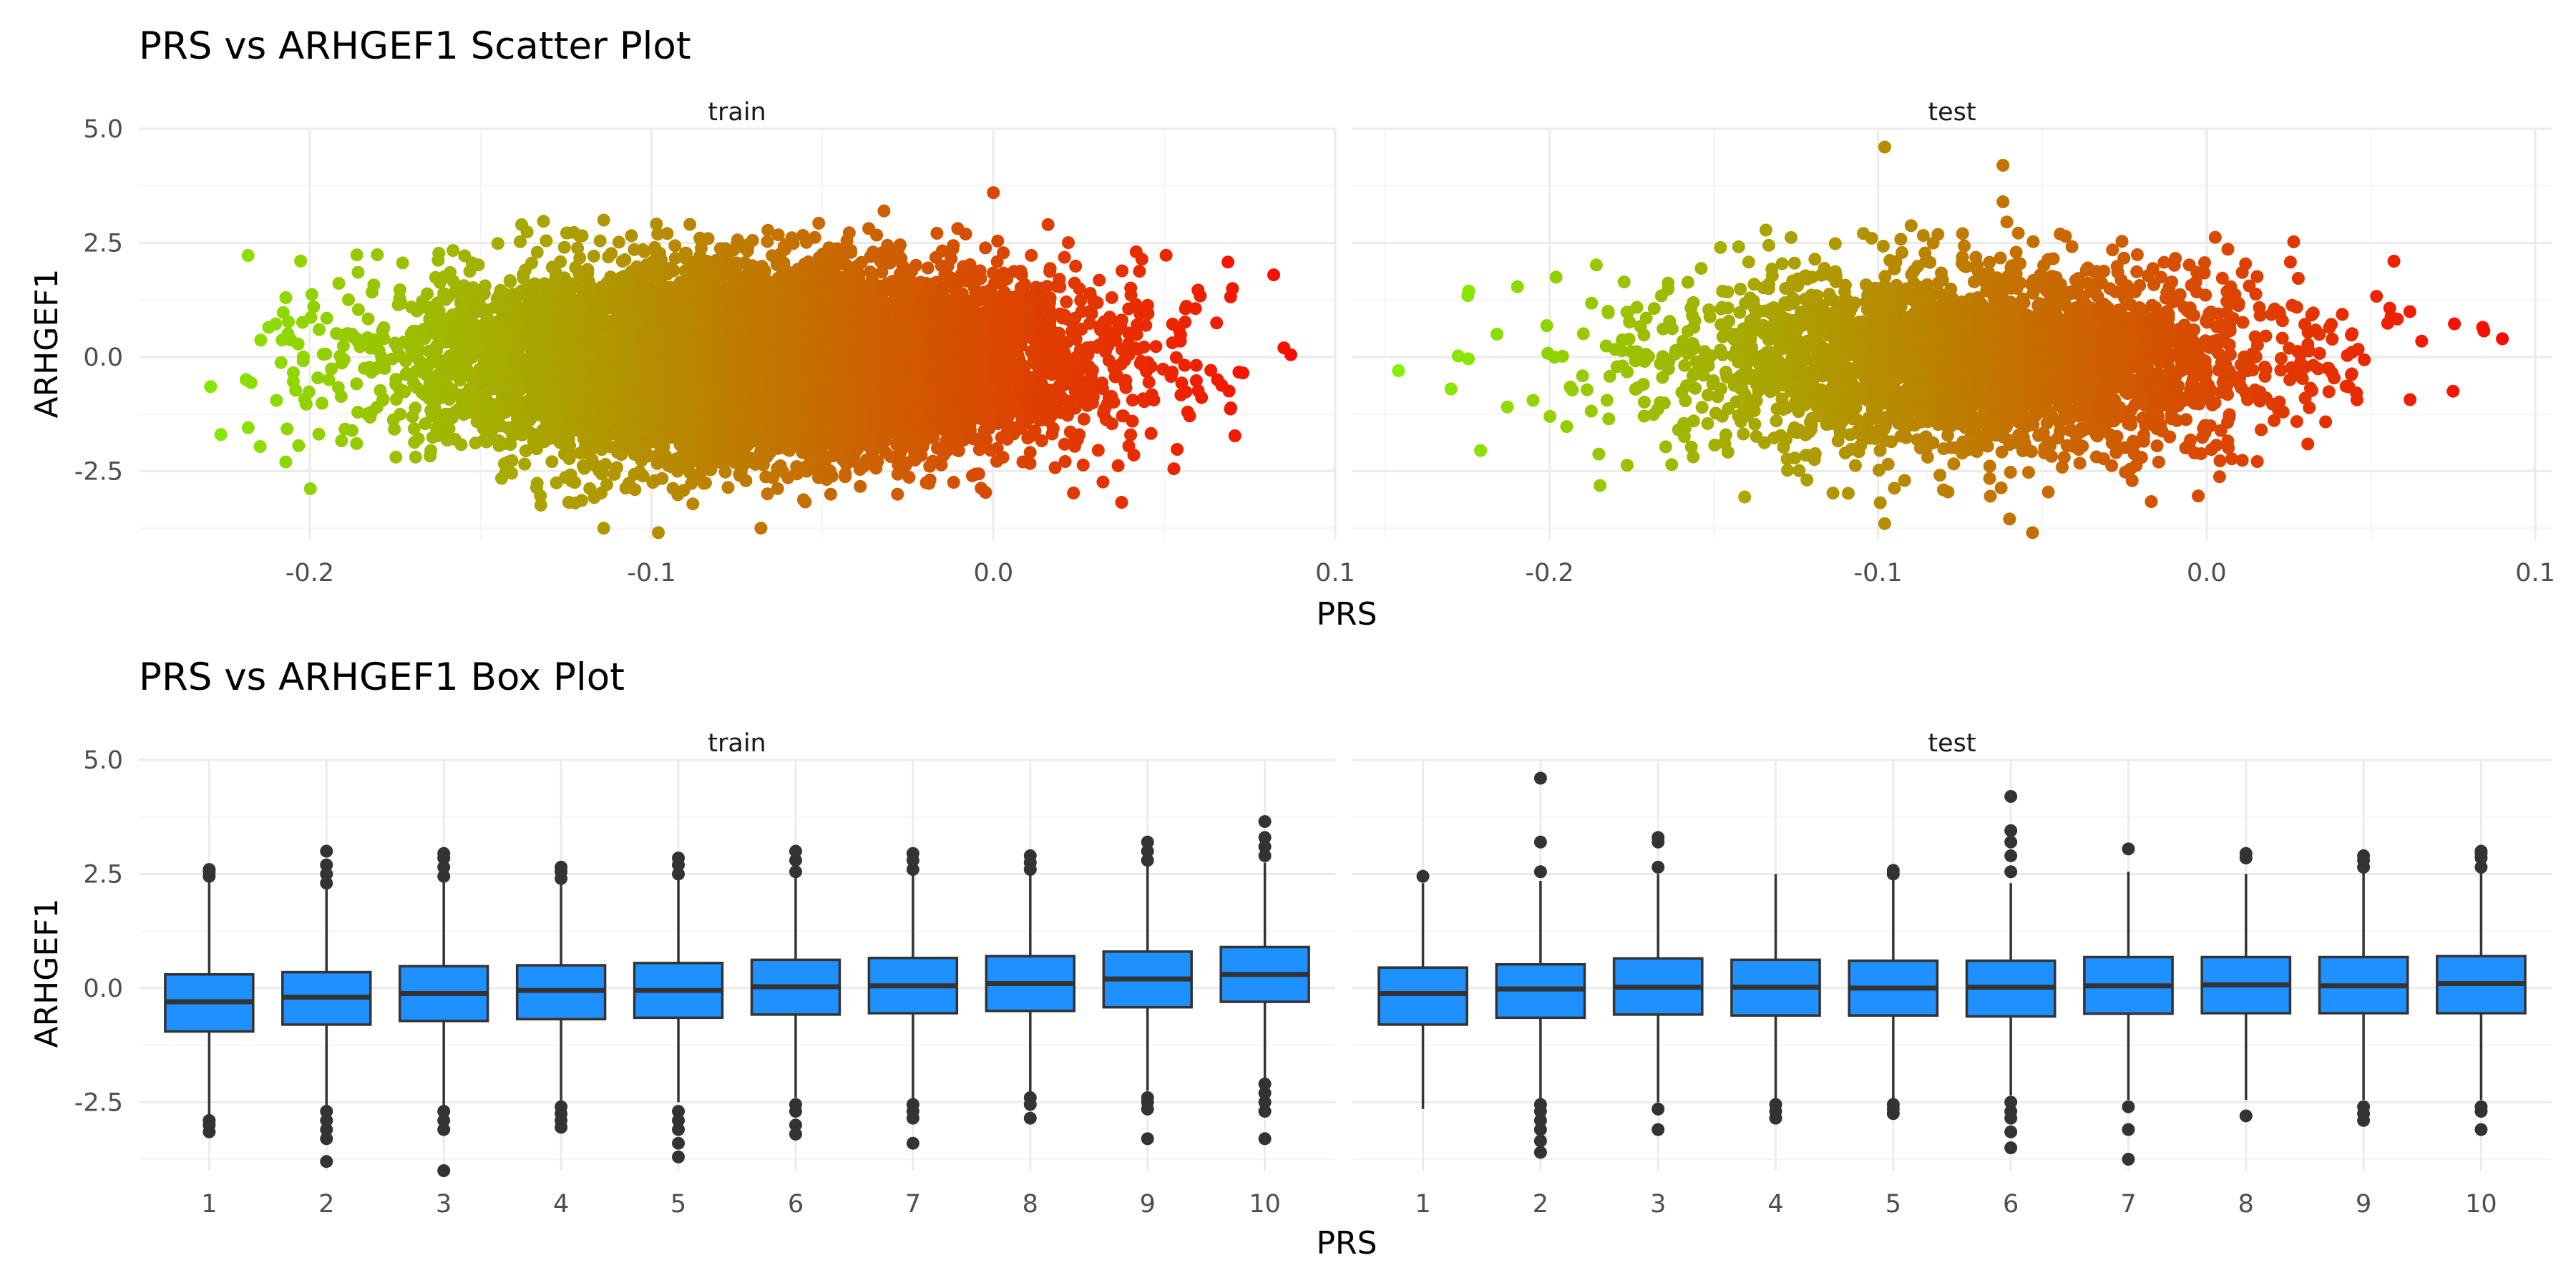  Describe the element at coordinates (415, 46) in the screenshot. I see `scatter-plot-title: PRS vs ARHGEF1 Scatter Plot` at that location.